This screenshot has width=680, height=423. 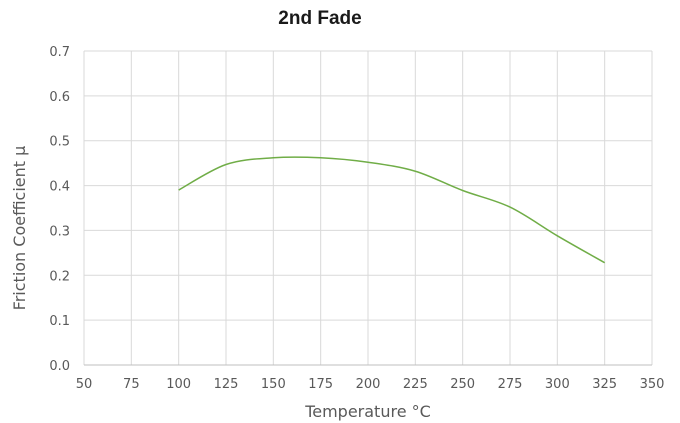 What do you see at coordinates (59, 97) in the screenshot?
I see `y-tick-label: 0.6` at bounding box center [59, 97].